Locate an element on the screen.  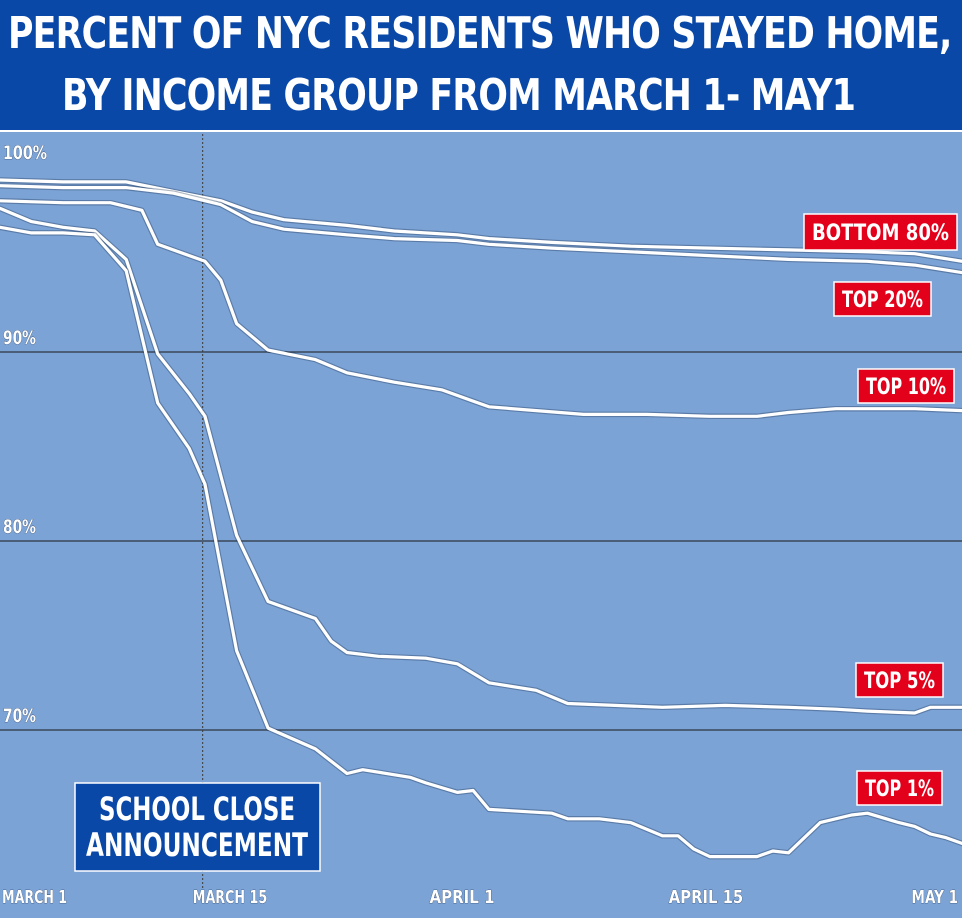
series-label-2: TOP 10% is located at coordinates (906, 386).